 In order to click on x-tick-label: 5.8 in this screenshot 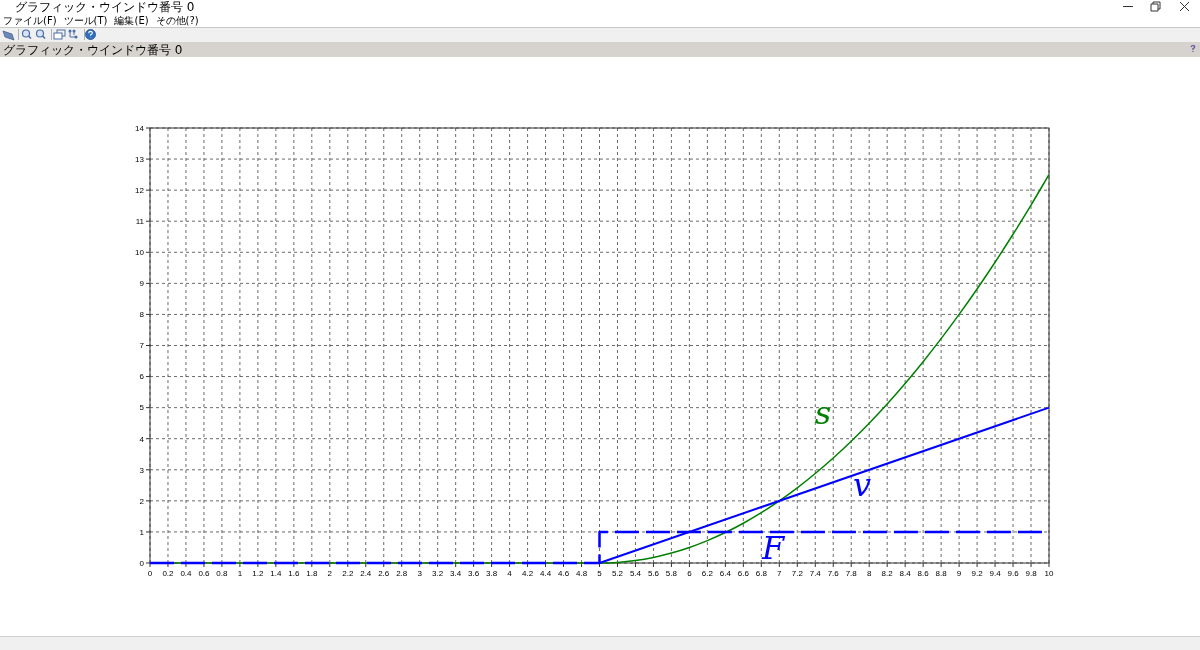, I will do `click(671, 573)`.